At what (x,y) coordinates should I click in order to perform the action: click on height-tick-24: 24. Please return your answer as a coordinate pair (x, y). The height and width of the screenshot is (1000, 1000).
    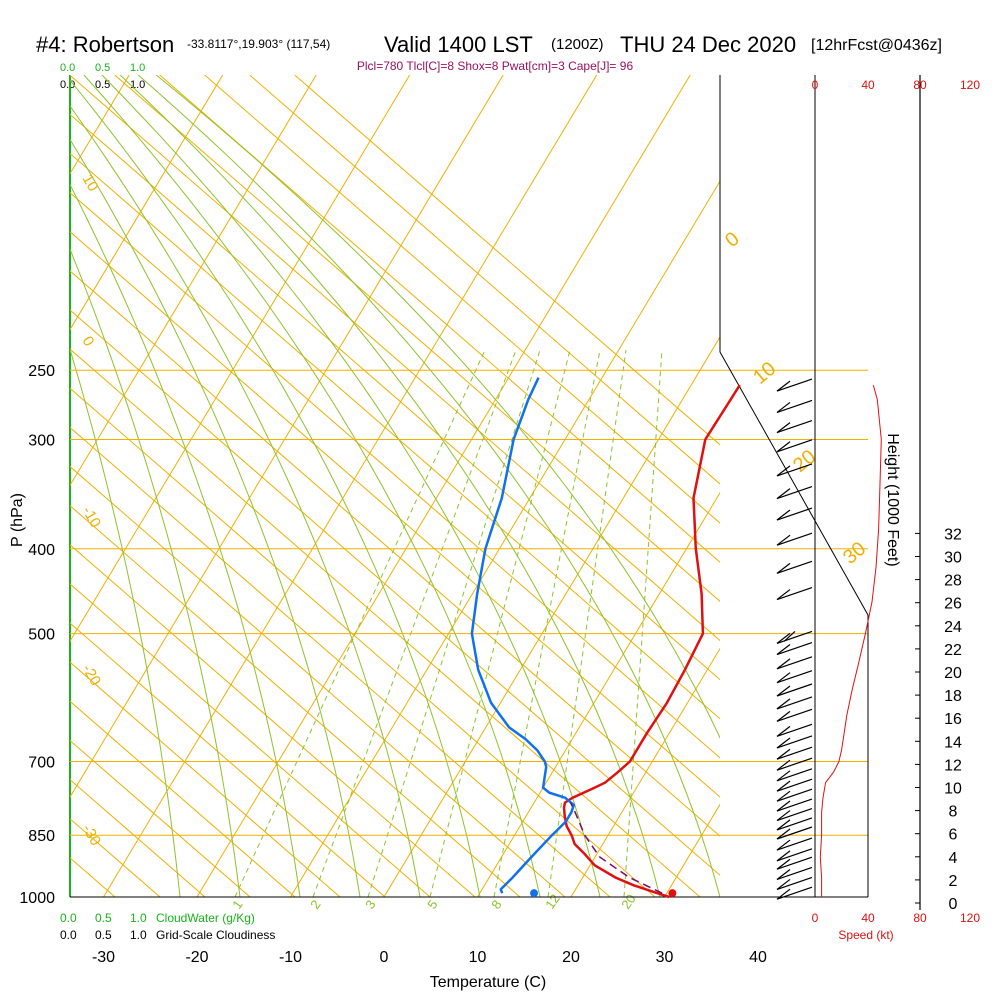
    Looking at the image, I should click on (953, 627).